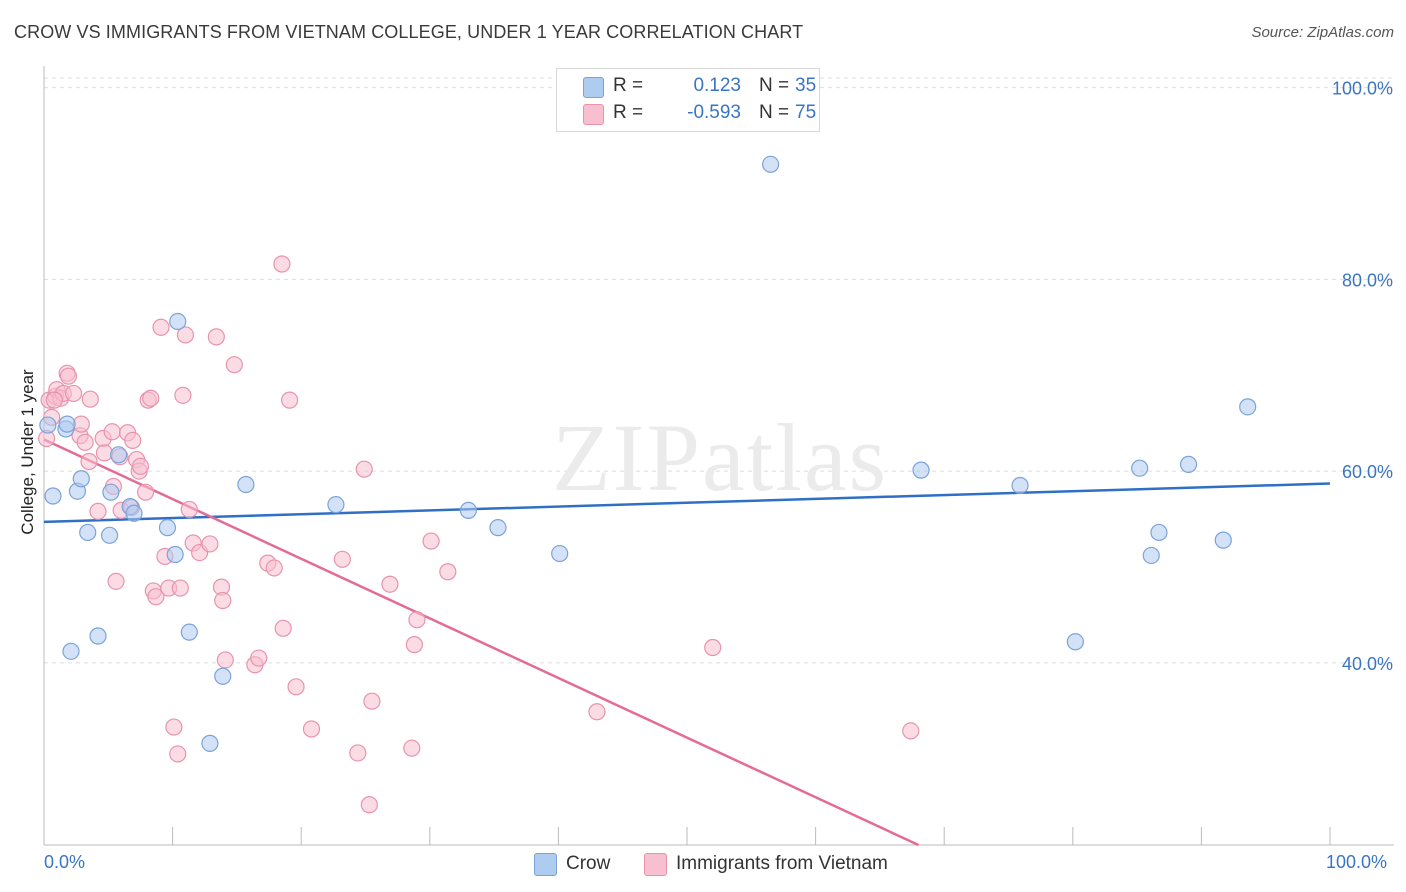 Image resolution: width=1406 pixels, height=892 pixels. I want to click on y-tick-label: 80.0%, so click(1367, 280).